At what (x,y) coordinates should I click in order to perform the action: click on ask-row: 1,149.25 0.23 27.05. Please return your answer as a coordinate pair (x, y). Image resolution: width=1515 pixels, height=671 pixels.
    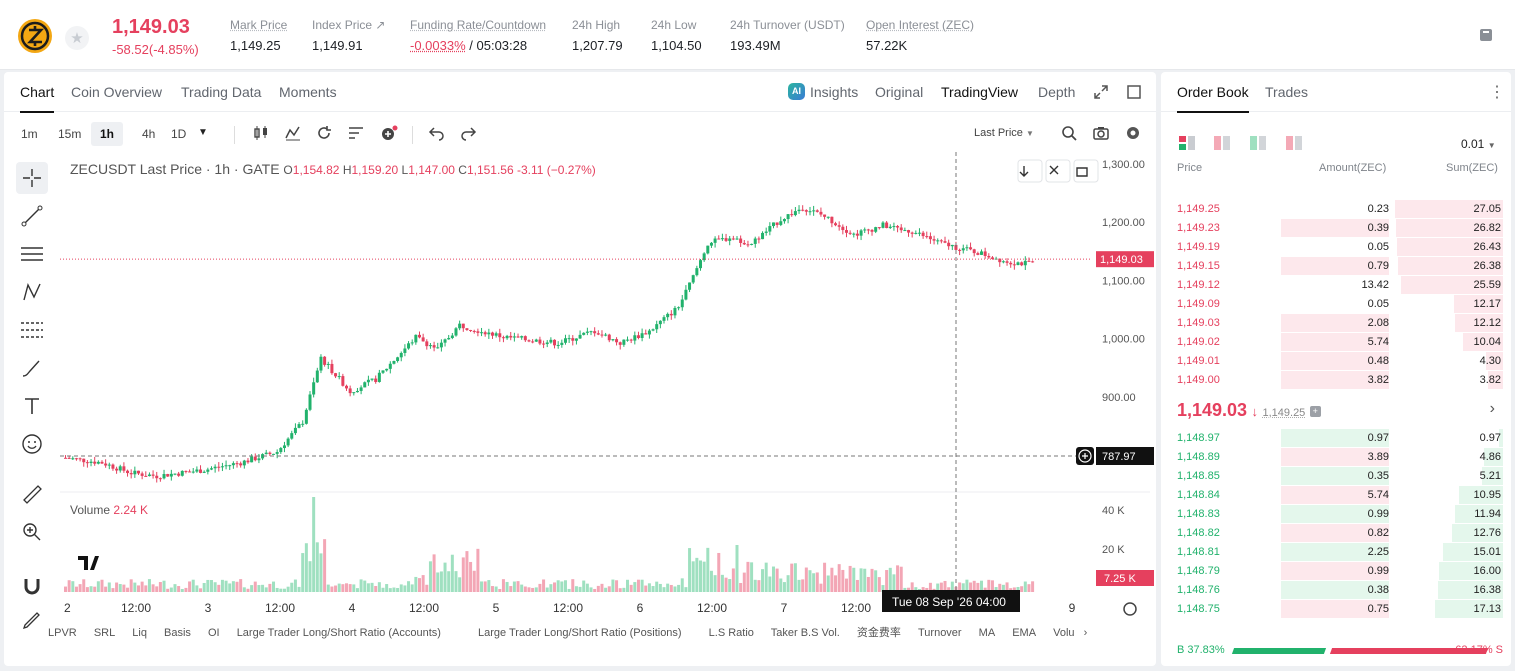
    Looking at the image, I should click on (1336, 209).